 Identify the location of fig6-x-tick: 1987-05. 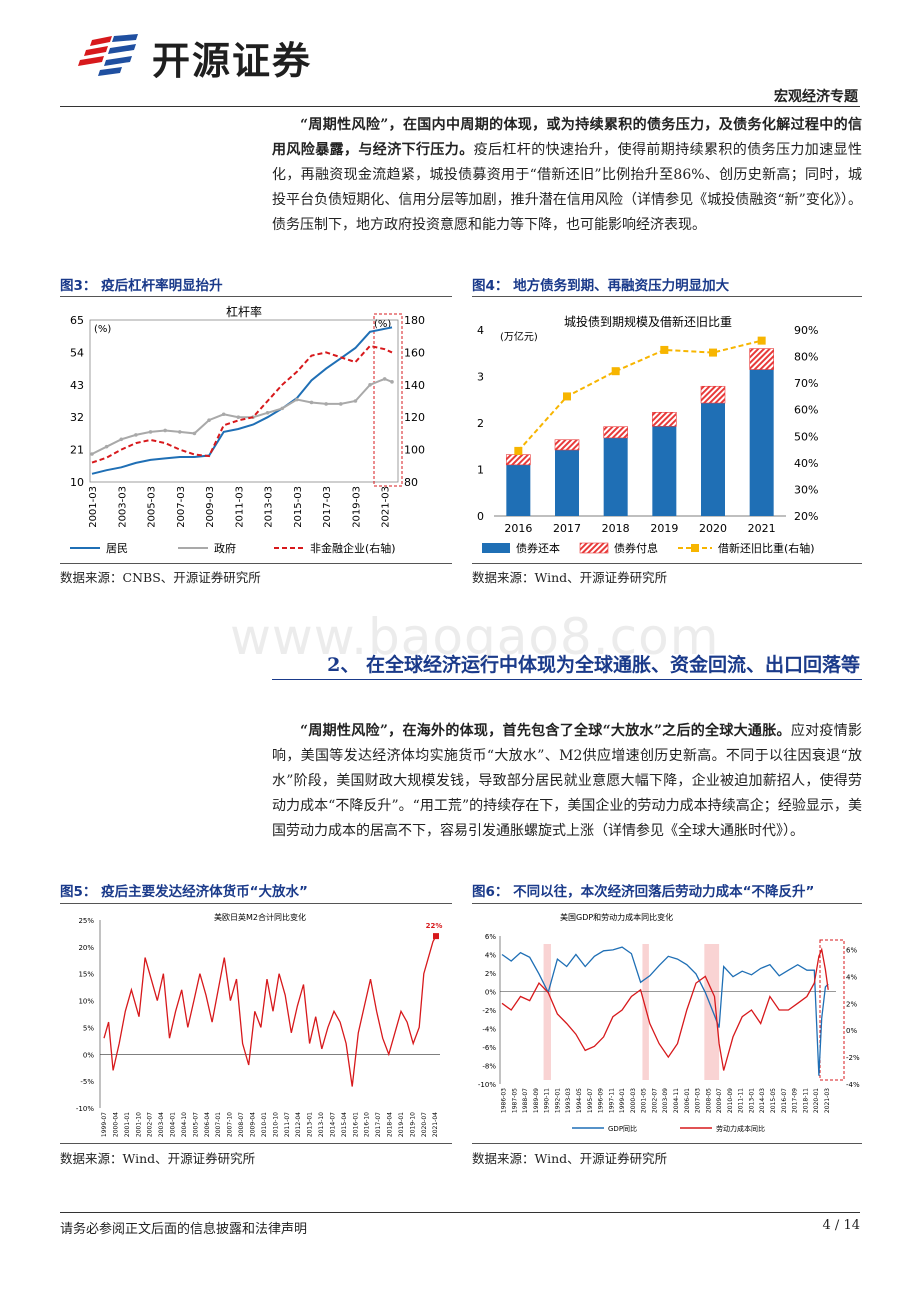
(514, 1100).